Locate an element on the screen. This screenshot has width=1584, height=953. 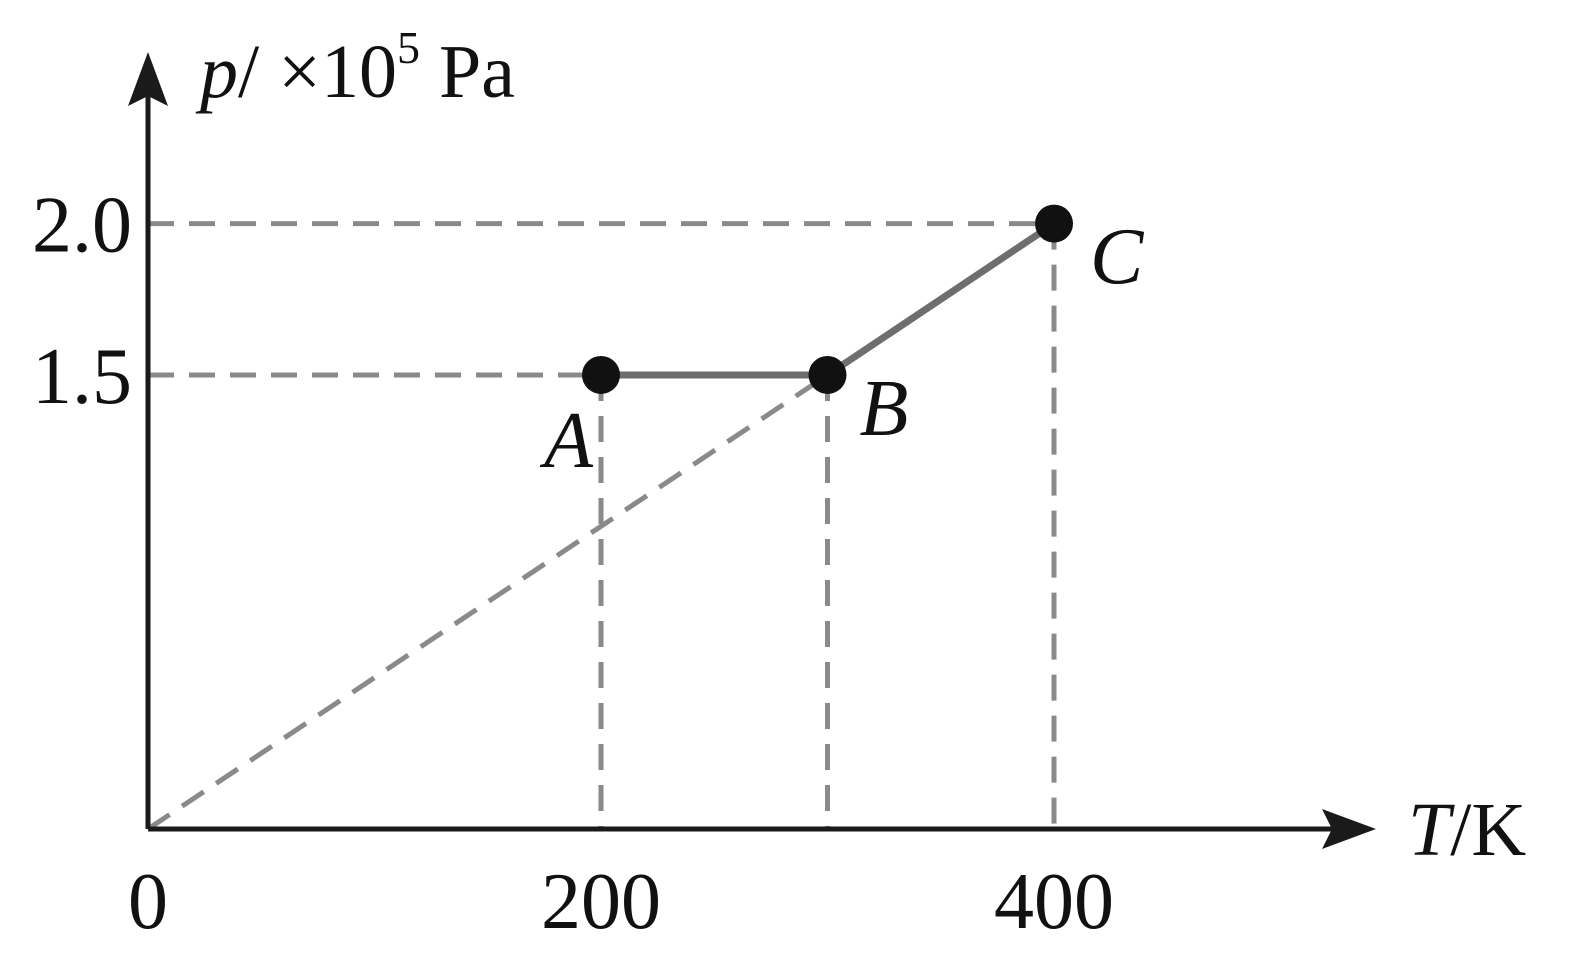
y-axis-label: p/ ×105 Pa is located at coordinates (355, 68).